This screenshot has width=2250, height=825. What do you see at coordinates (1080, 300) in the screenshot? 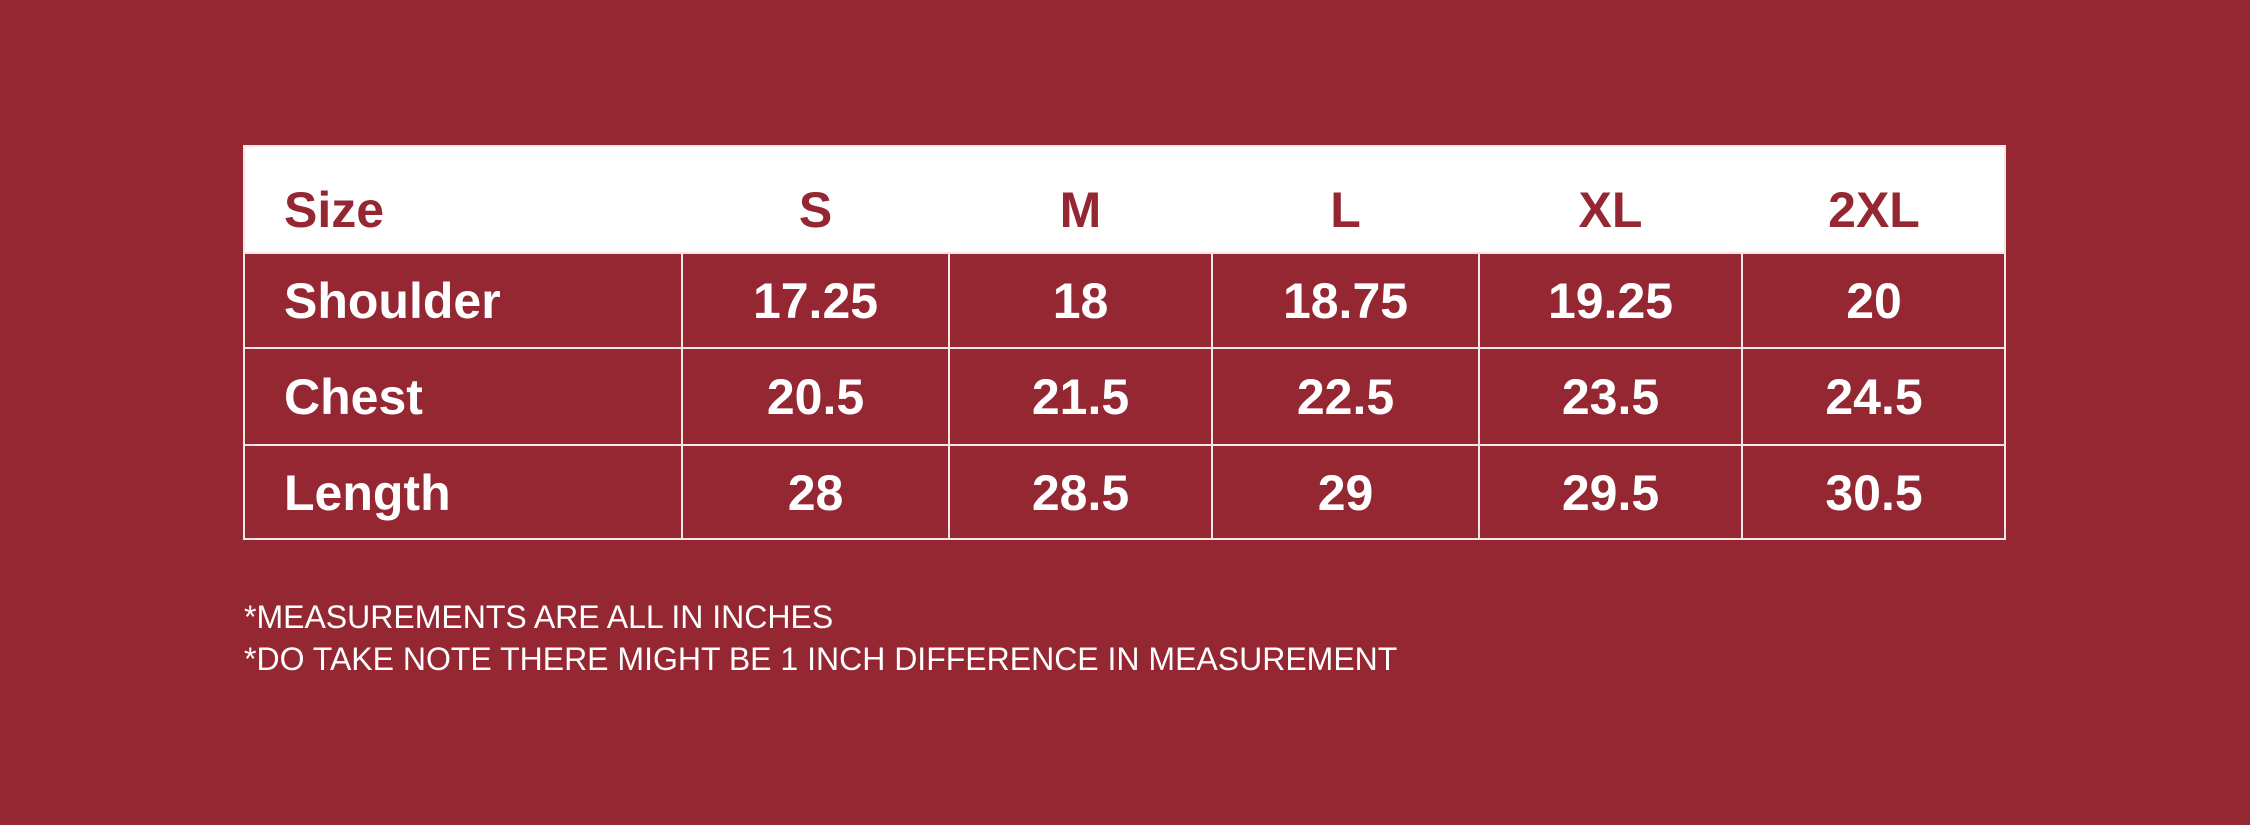
I see `table-cell: 18` at bounding box center [1080, 300].